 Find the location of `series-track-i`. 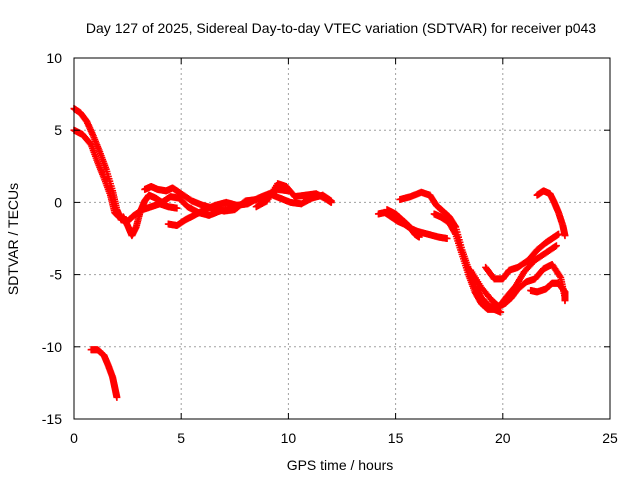

series-track-i is located at coordinates (403, 223).